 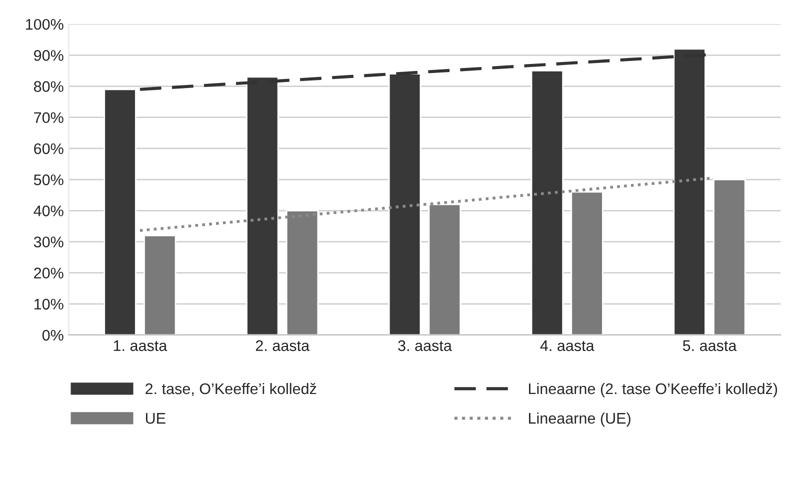 What do you see at coordinates (45, 24) in the screenshot?
I see `y-tick-label: 100%` at bounding box center [45, 24].